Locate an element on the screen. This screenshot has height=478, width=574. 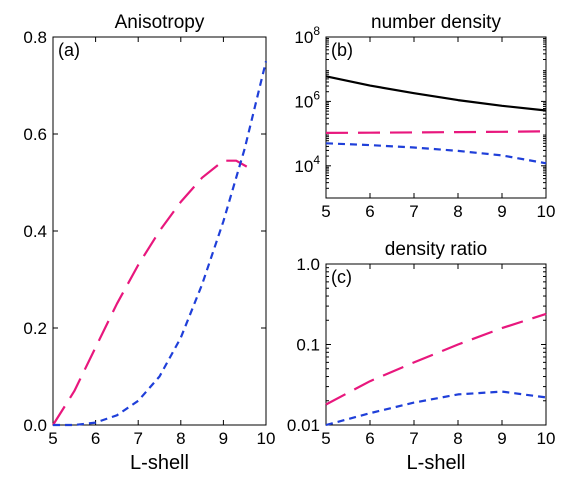
y-tick-label: 0.4 is located at coordinates (35, 231).